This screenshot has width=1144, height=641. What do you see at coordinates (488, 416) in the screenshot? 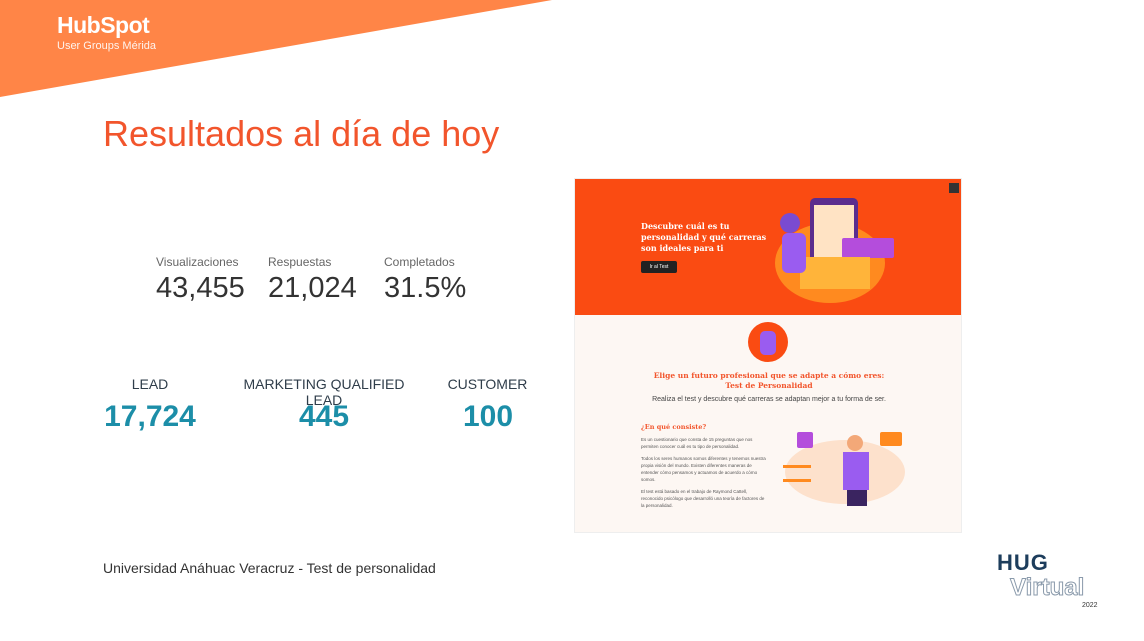
I see `lifecycle-value: 100` at bounding box center [488, 416].